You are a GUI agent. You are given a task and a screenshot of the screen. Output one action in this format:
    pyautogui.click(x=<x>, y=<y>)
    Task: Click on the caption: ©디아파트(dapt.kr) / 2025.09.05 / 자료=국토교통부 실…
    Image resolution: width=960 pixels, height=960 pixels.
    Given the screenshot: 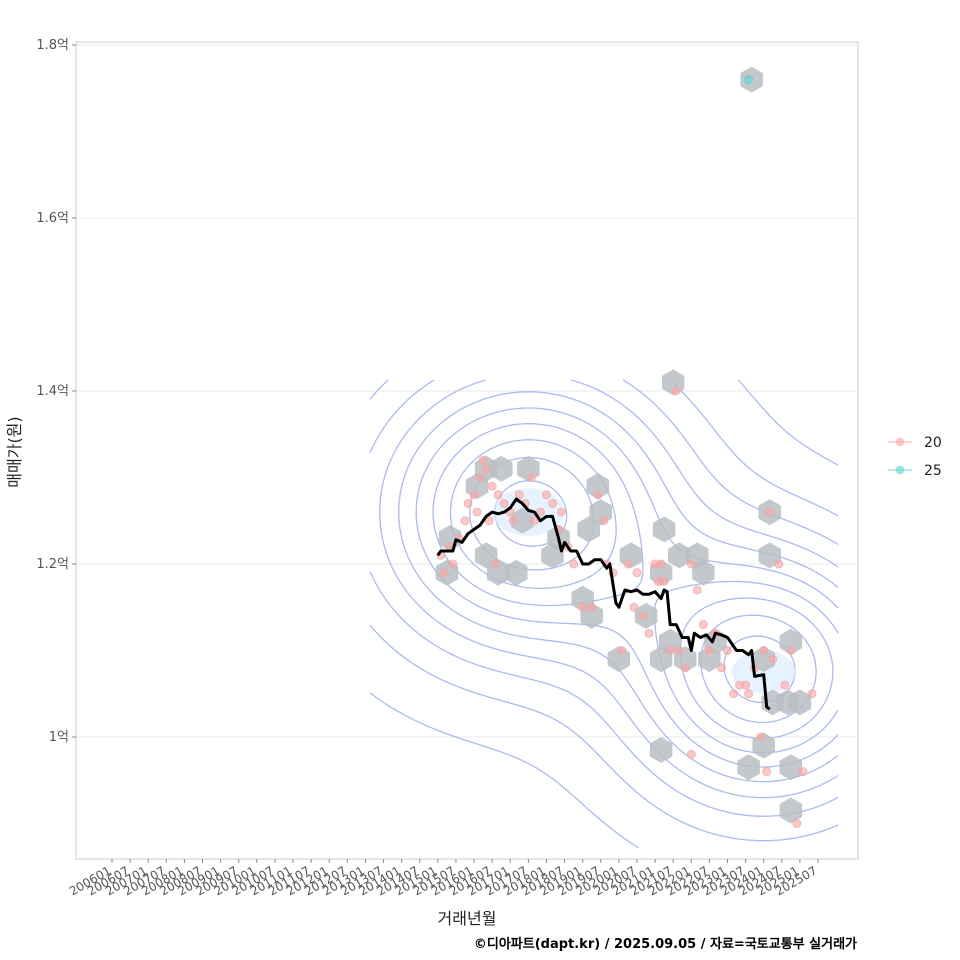 What is the action you would take?
    pyautogui.click(x=665, y=944)
    